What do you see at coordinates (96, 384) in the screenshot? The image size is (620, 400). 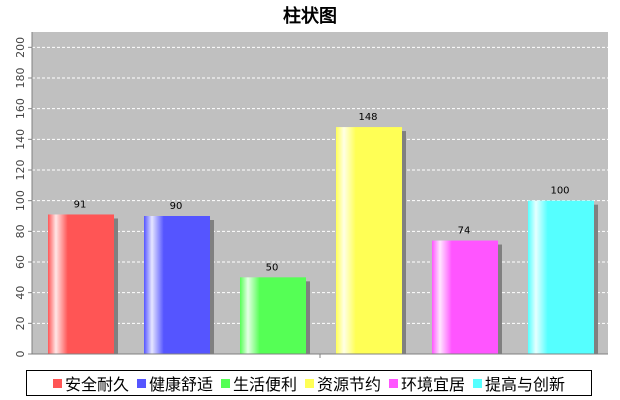 I see `legend-label: 安全耐久` at bounding box center [96, 384].